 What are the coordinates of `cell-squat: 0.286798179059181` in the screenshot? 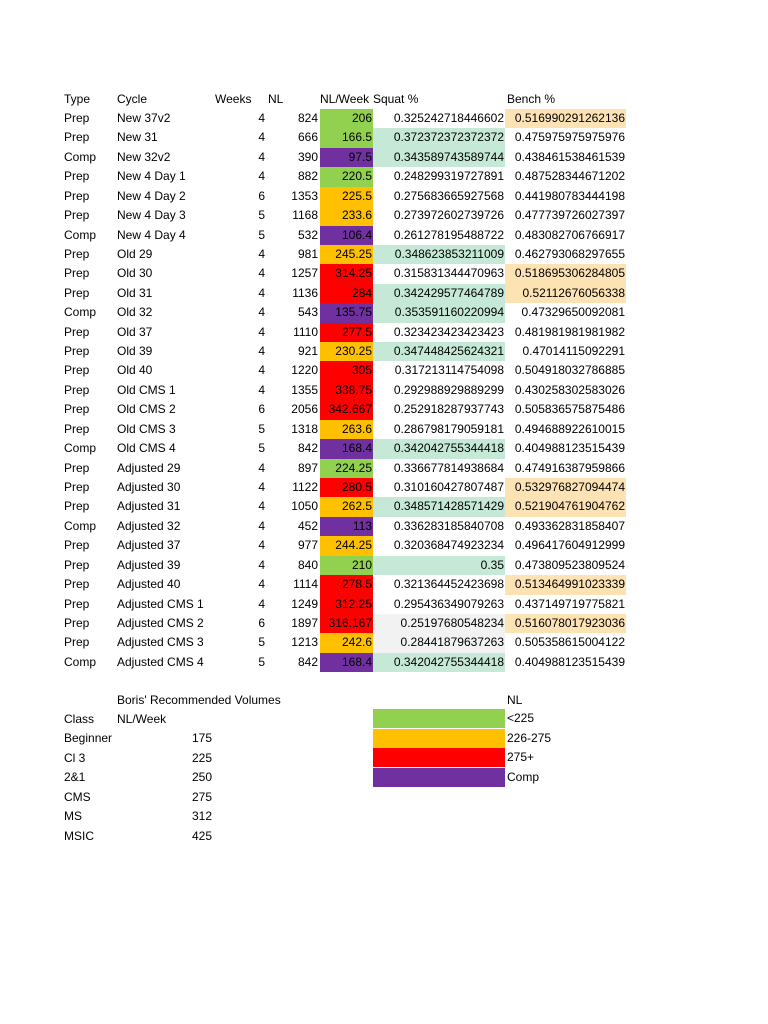 It's located at (448, 429).